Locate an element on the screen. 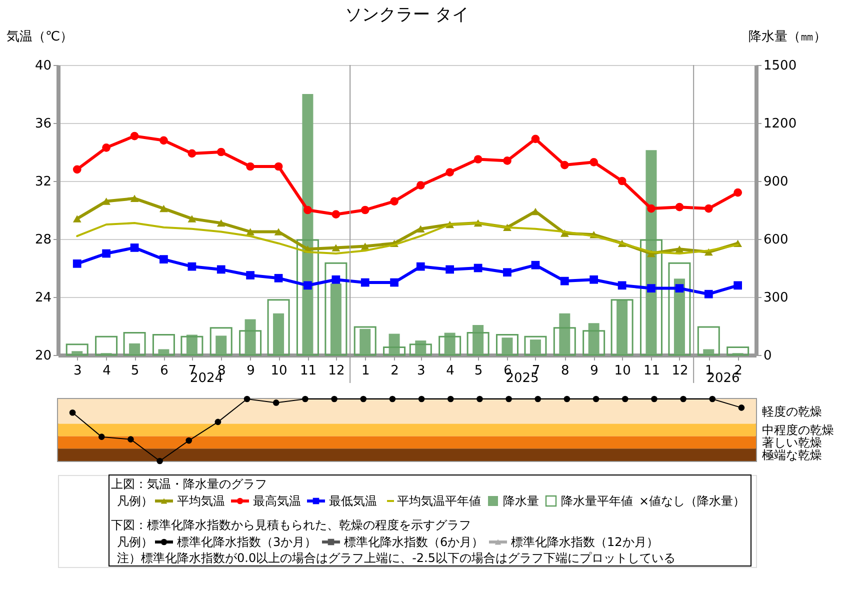 The width and height of the screenshot is (850, 590). y2-tick-label: 1200 is located at coordinates (780, 124).